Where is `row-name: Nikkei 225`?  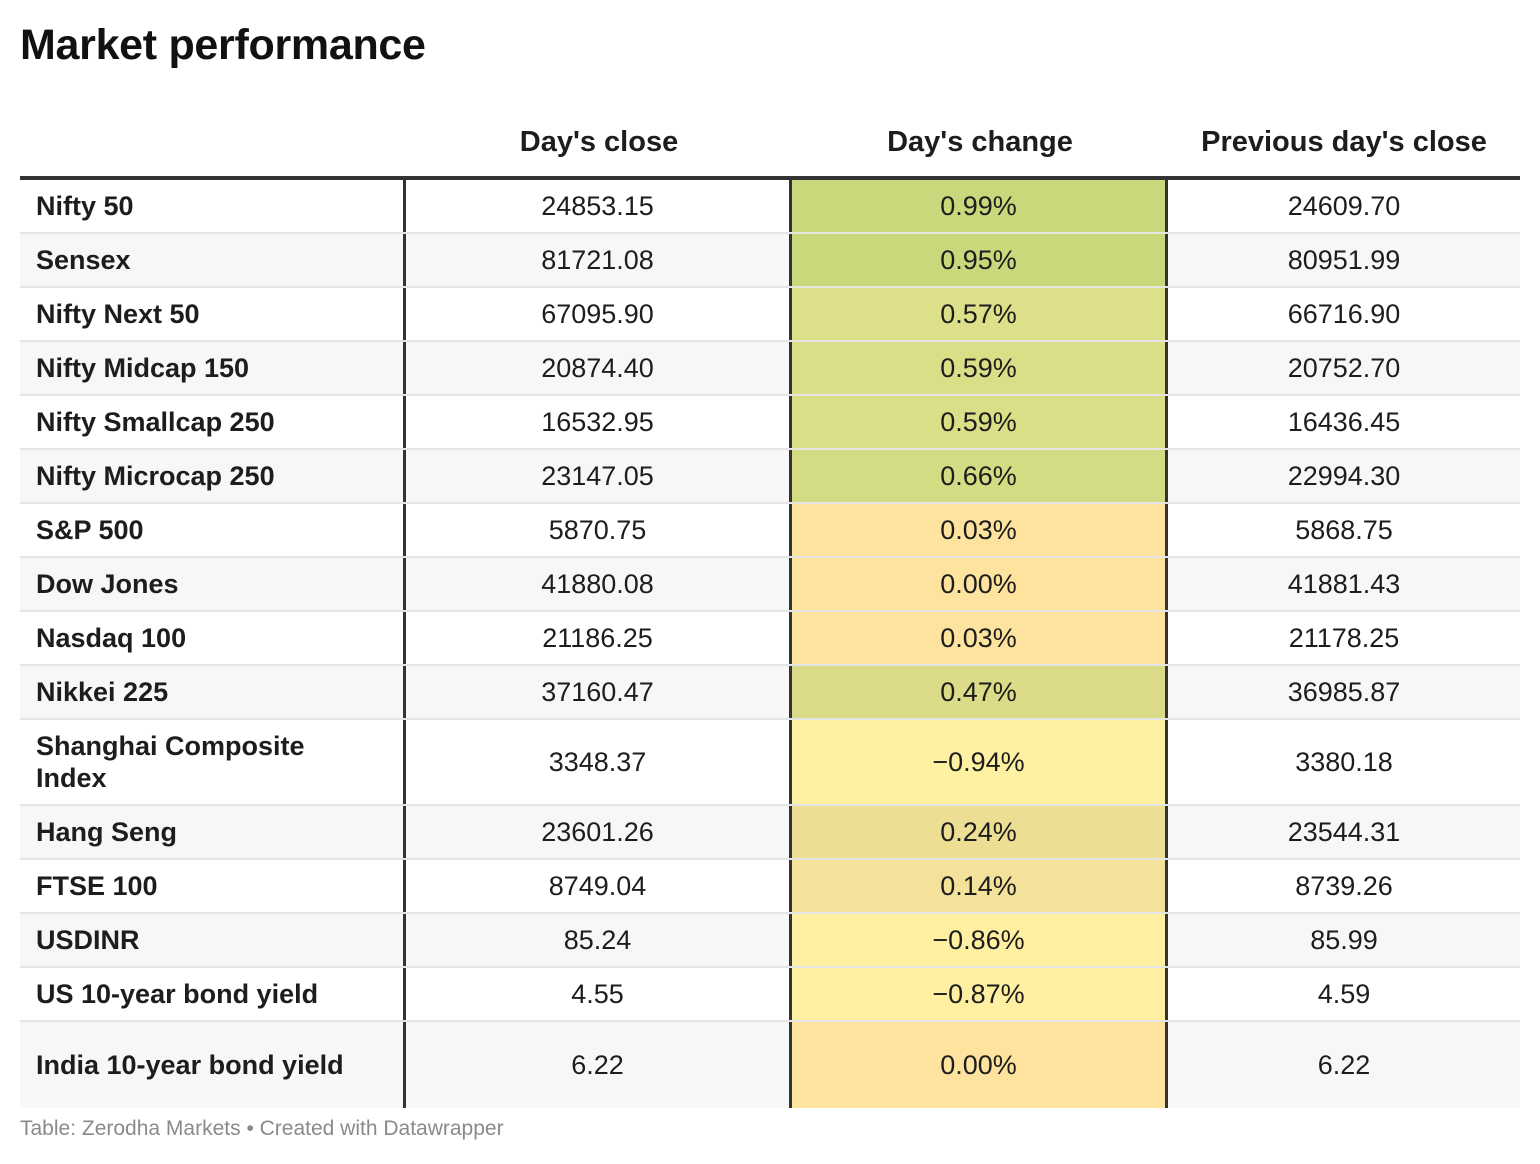 row-name: Nikkei 225 is located at coordinates (213, 692).